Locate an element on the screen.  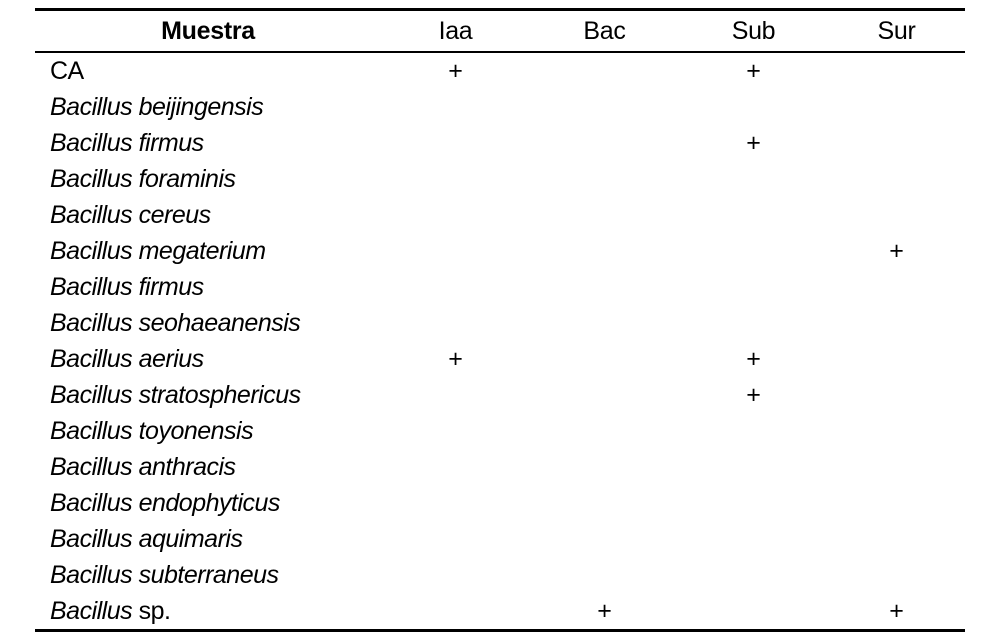
cell-muestra: Bacillus cereus is located at coordinates (208, 215).